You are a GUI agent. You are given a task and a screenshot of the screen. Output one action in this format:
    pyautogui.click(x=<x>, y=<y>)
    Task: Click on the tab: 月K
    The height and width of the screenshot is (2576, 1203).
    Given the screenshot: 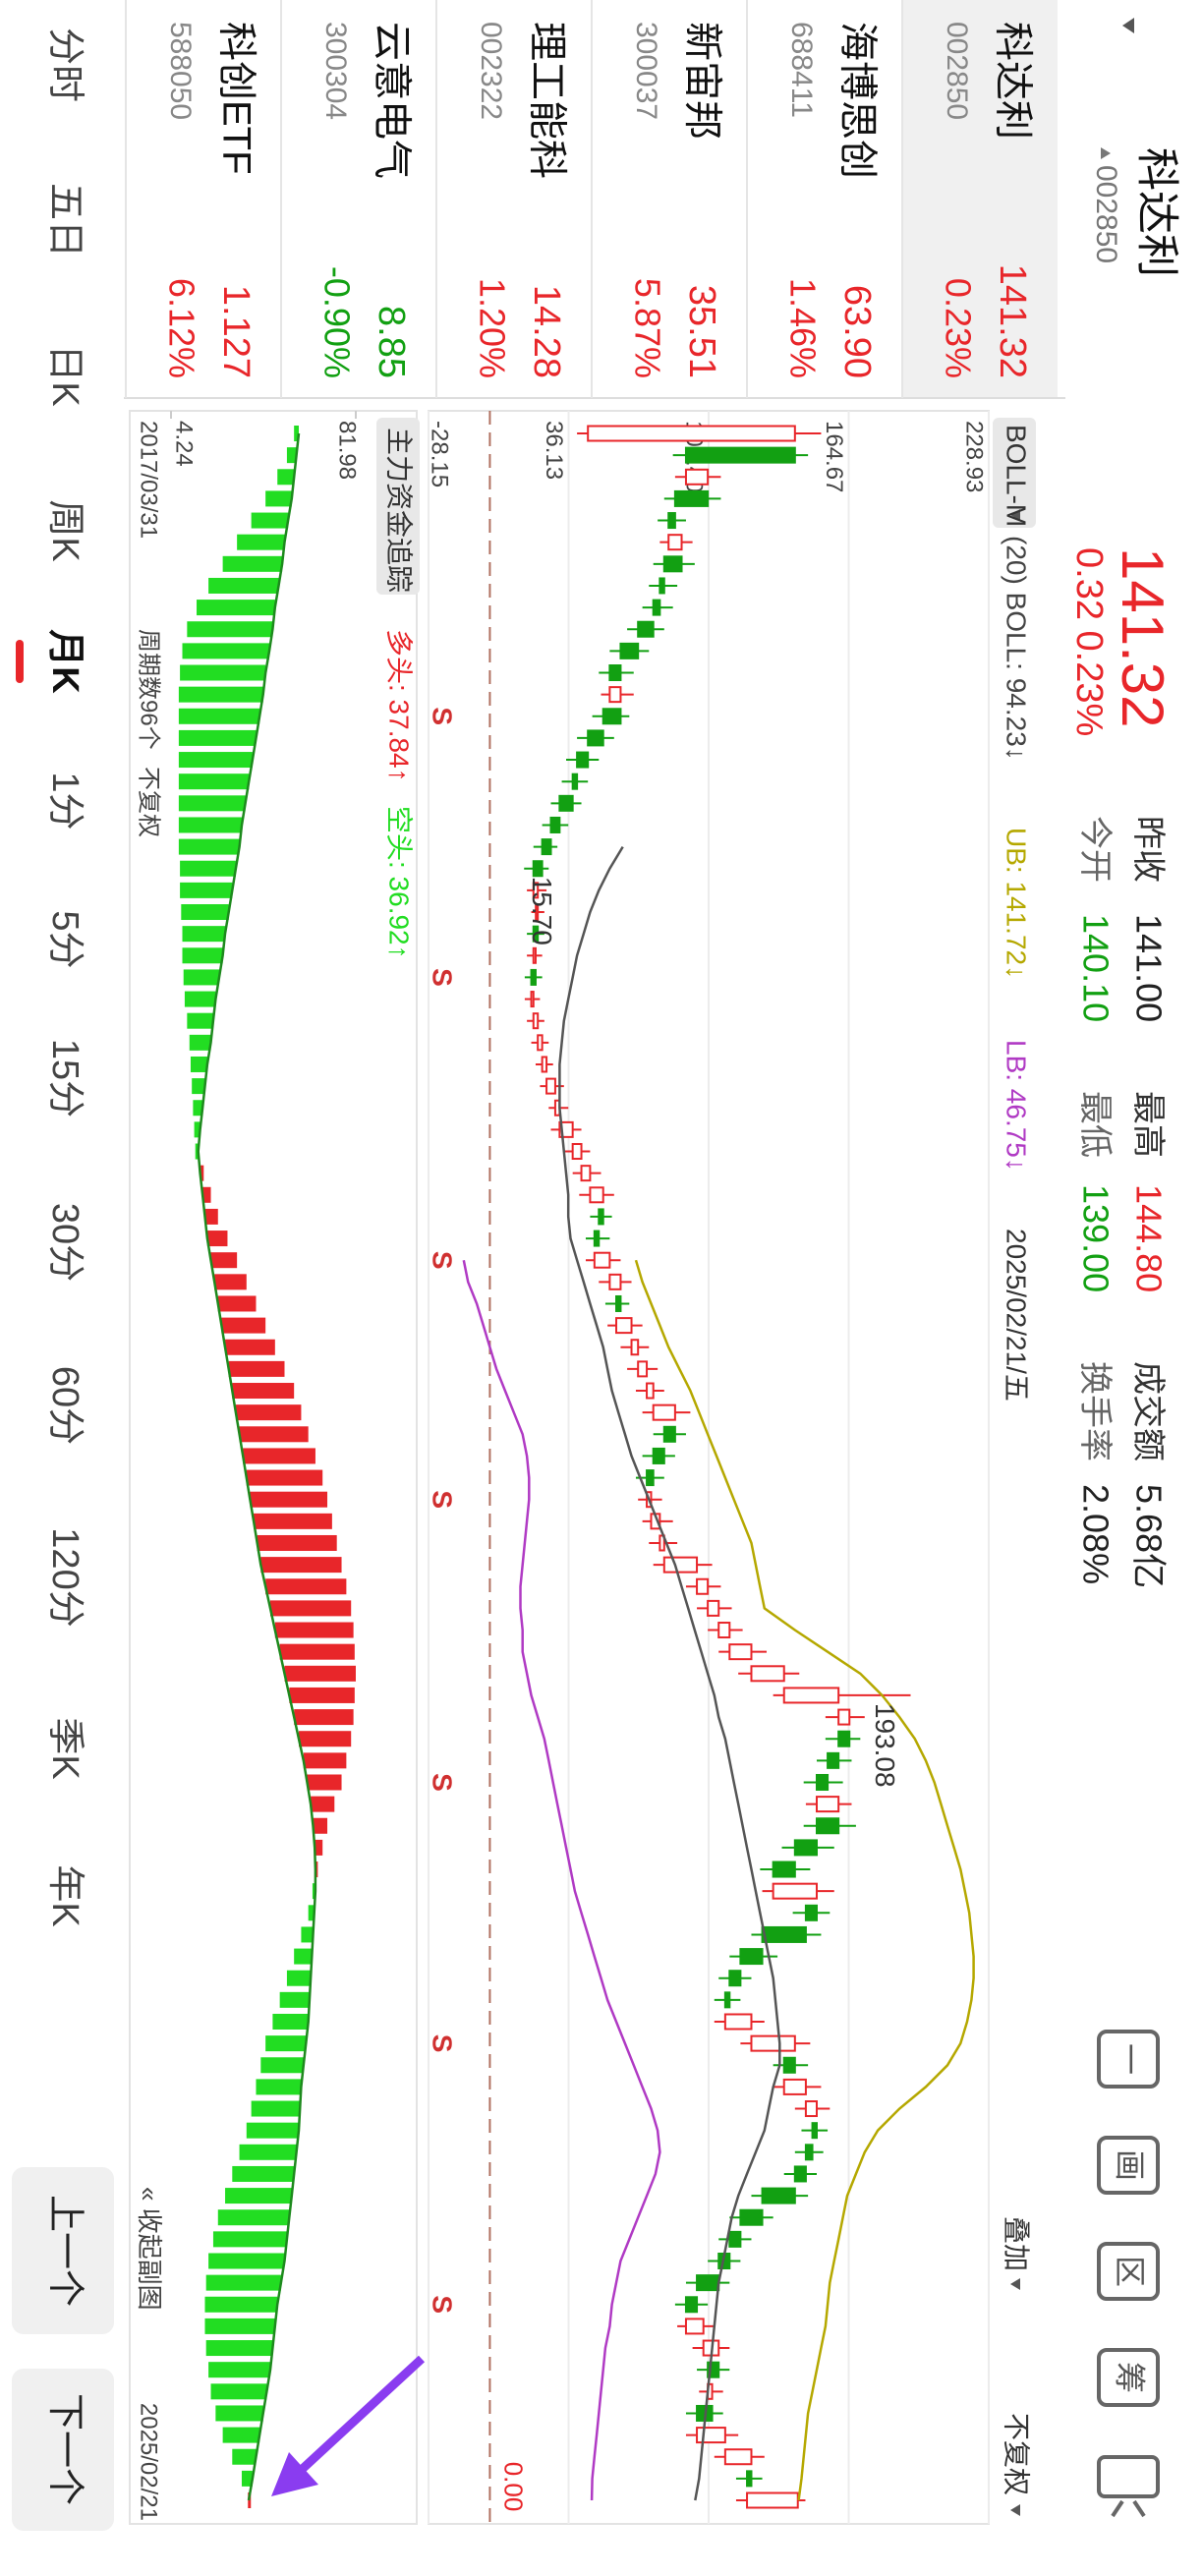 What is the action you would take?
    pyautogui.click(x=65, y=661)
    